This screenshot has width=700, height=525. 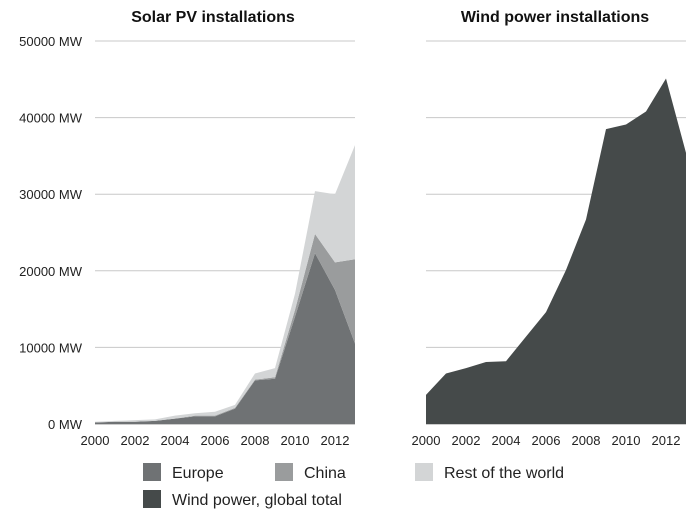 I want to click on solar-title: Solar PV installations, so click(x=213, y=17).